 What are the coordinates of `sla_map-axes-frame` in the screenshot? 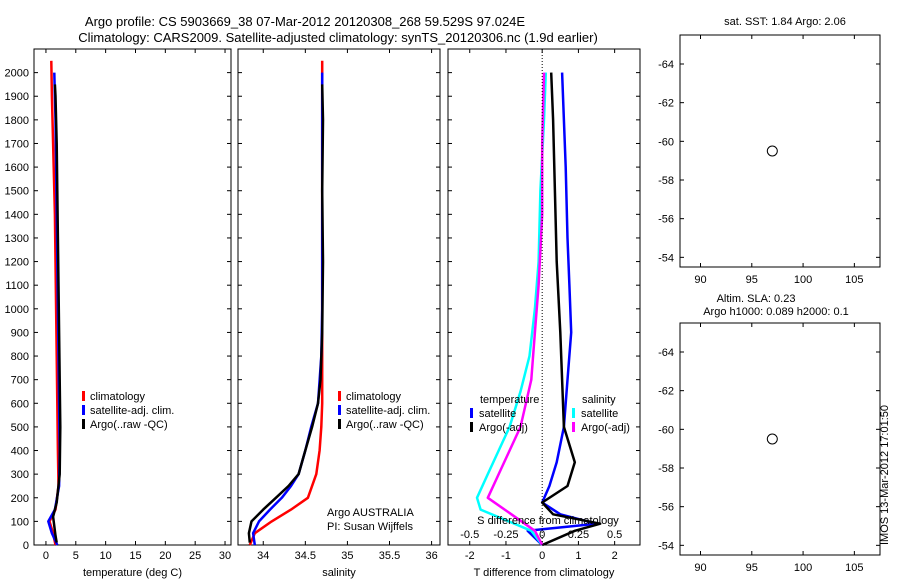 It's located at (780, 439).